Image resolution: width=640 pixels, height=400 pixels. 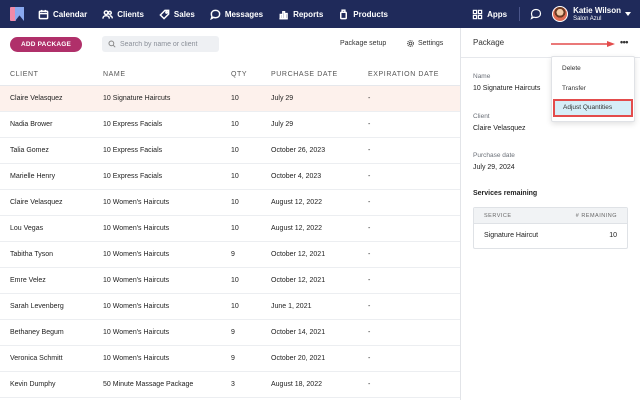 I want to click on menu-item-adjust-quantities: Adjust Quantities, so click(x=593, y=108).